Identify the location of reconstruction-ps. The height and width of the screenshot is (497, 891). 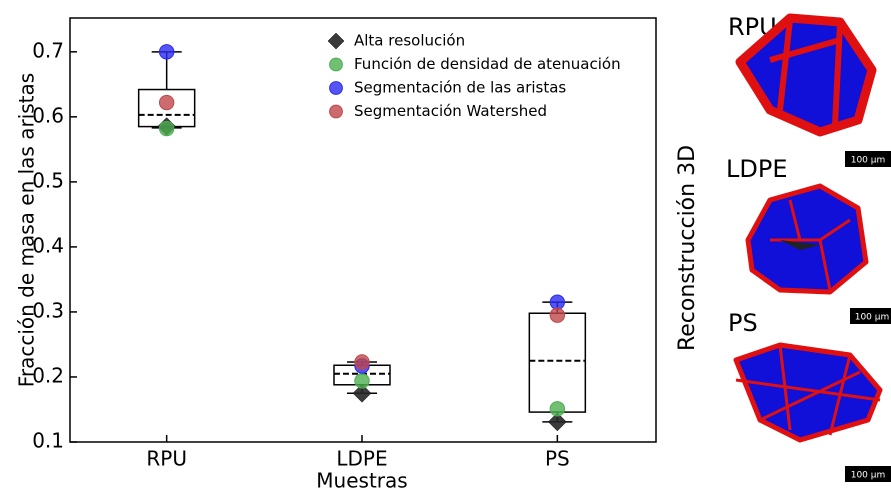
(808, 392).